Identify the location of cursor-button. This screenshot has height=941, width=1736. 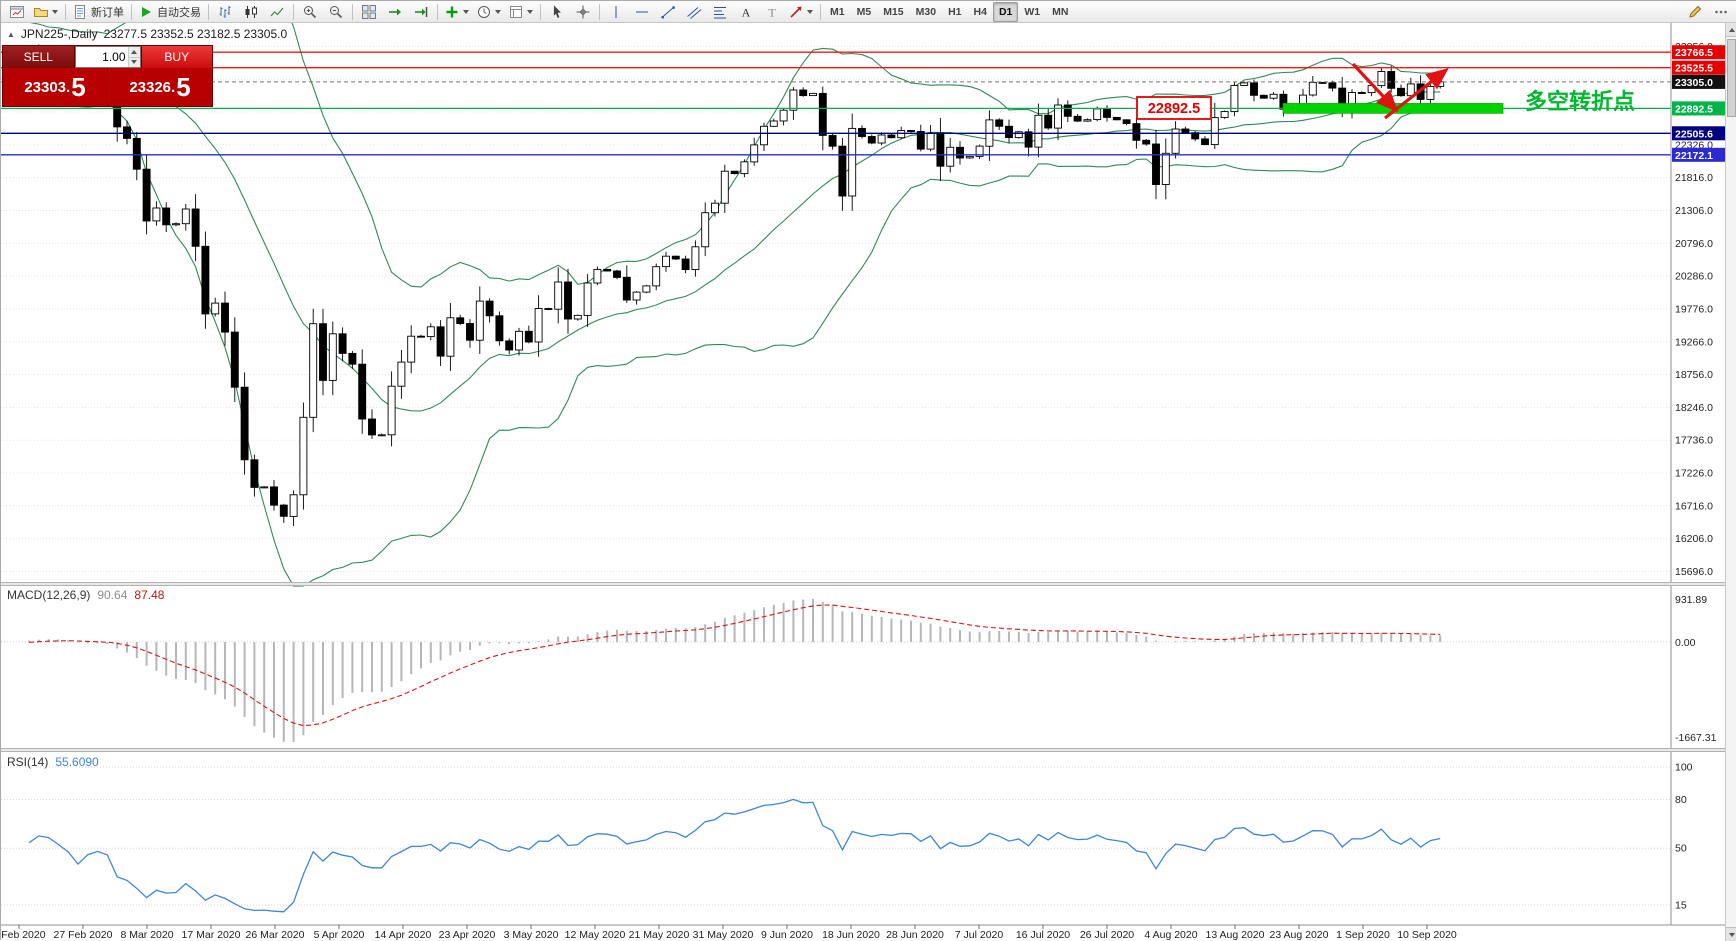
(557, 11).